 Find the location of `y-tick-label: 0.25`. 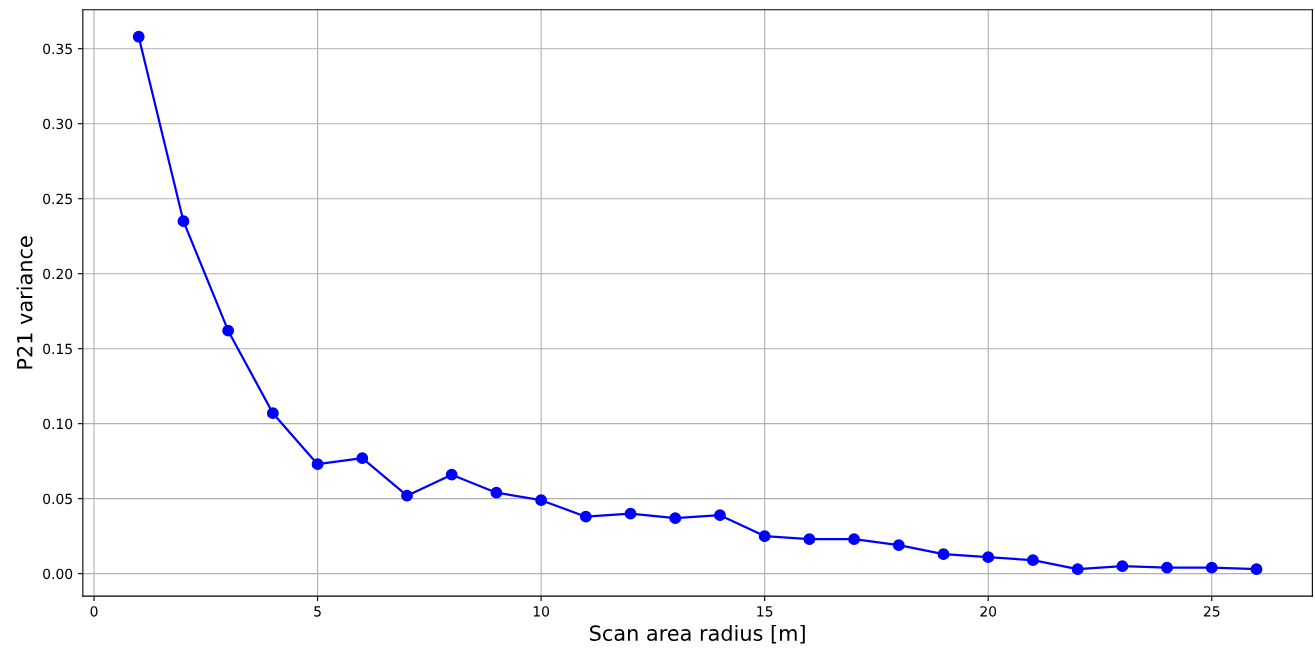

y-tick-label: 0.25 is located at coordinates (57, 199).